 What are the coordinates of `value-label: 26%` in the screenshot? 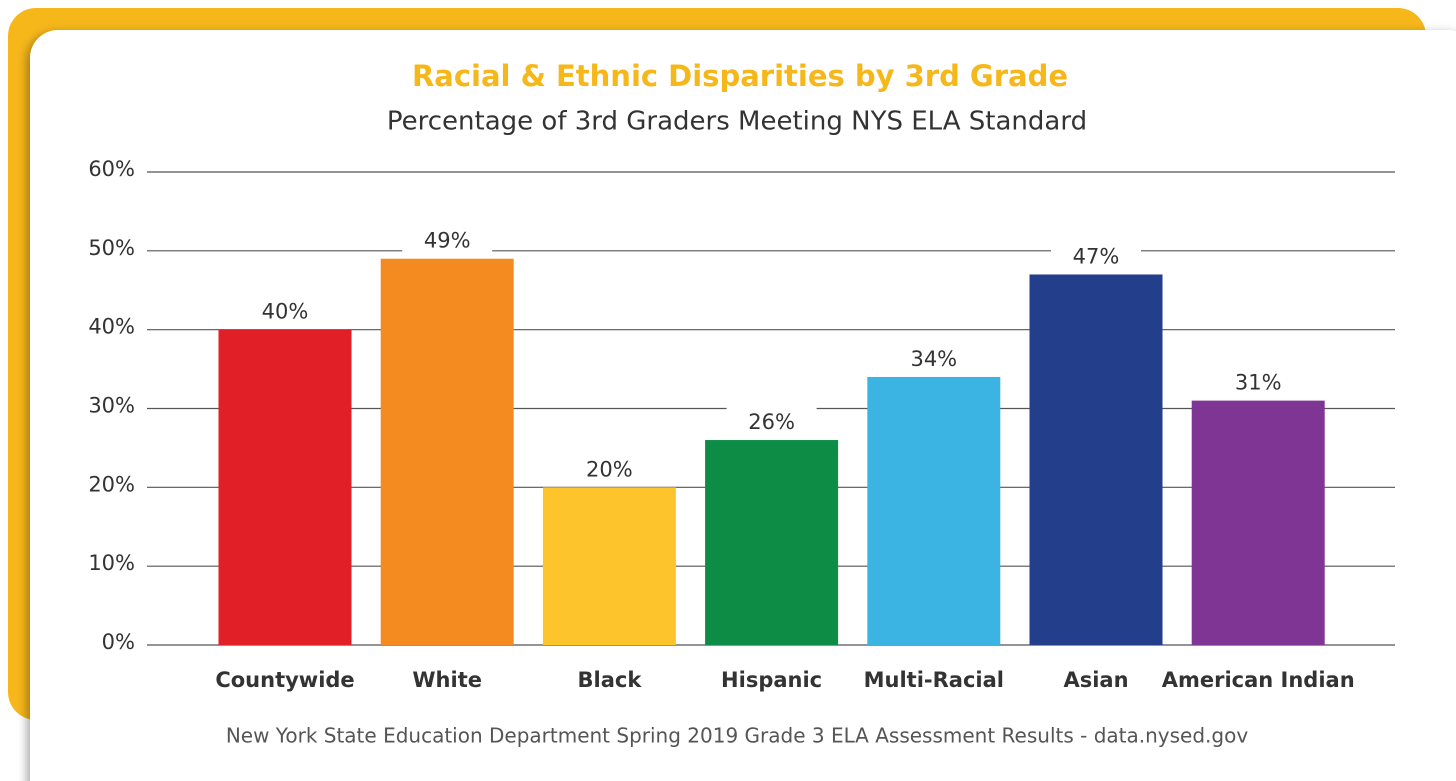 It's located at (771, 422).